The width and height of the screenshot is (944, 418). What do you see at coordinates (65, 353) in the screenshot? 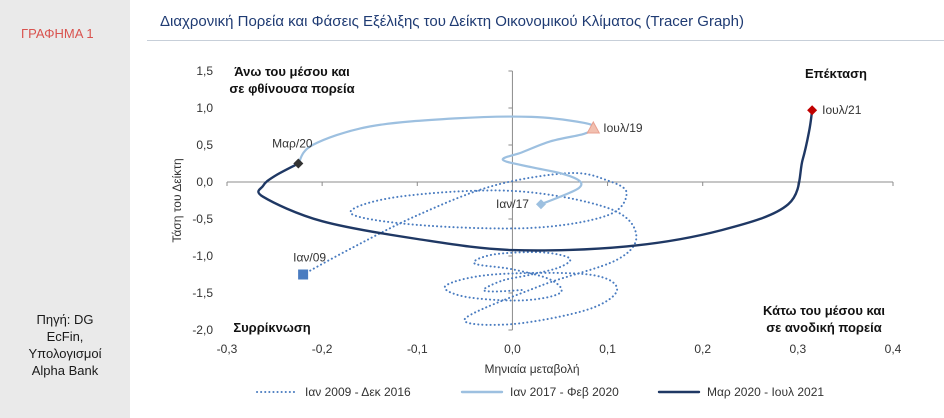
I see `source-line: Υπολογισμοί` at bounding box center [65, 353].